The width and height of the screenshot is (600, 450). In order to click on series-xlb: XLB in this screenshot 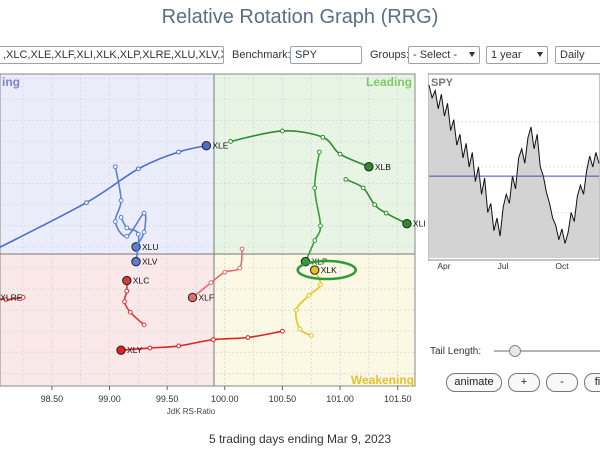, I will do `click(310, 150)`.